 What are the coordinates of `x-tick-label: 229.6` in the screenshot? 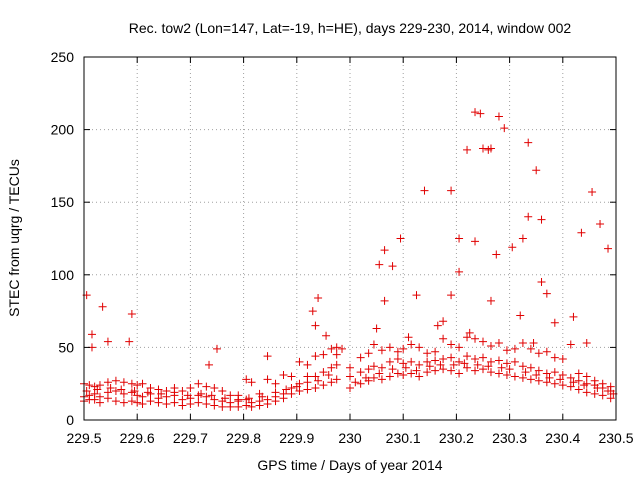 It's located at (137, 438).